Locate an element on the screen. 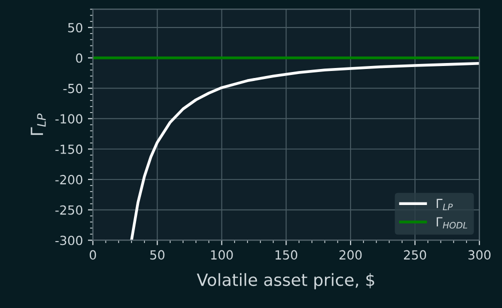 Image resolution: width=502 pixels, height=308 pixels. y-tick-label: -100 is located at coordinates (68, 119).